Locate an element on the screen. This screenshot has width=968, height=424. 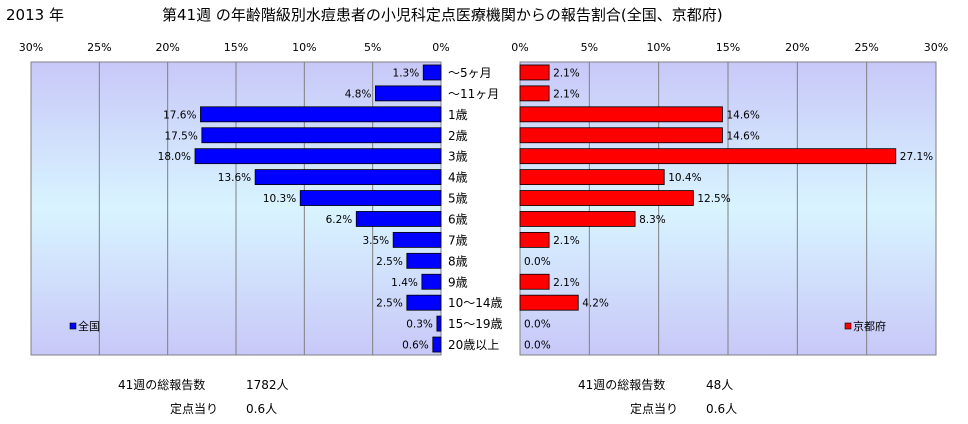
kyoto-total-label: 41週の総報告数 is located at coordinates (621, 384).